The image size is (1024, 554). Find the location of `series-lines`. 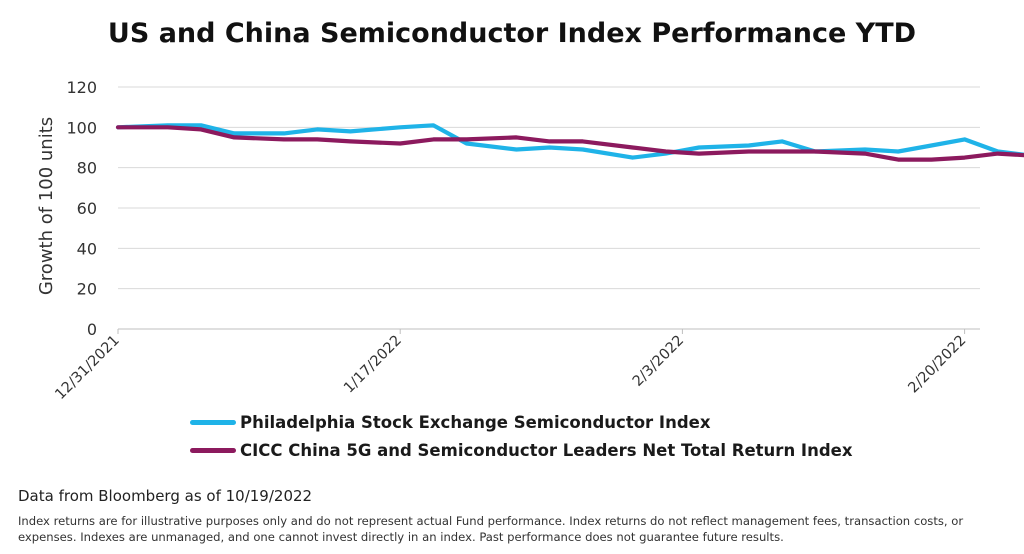

series-lines is located at coordinates (569, 142).